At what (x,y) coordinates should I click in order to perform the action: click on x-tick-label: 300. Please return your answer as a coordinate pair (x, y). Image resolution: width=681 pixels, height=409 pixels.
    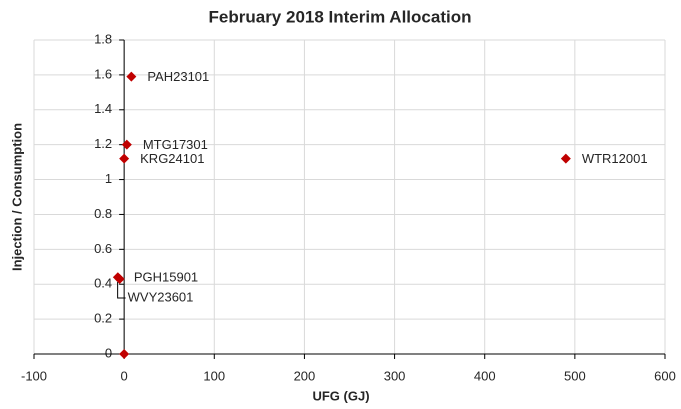
    Looking at the image, I should click on (395, 375).